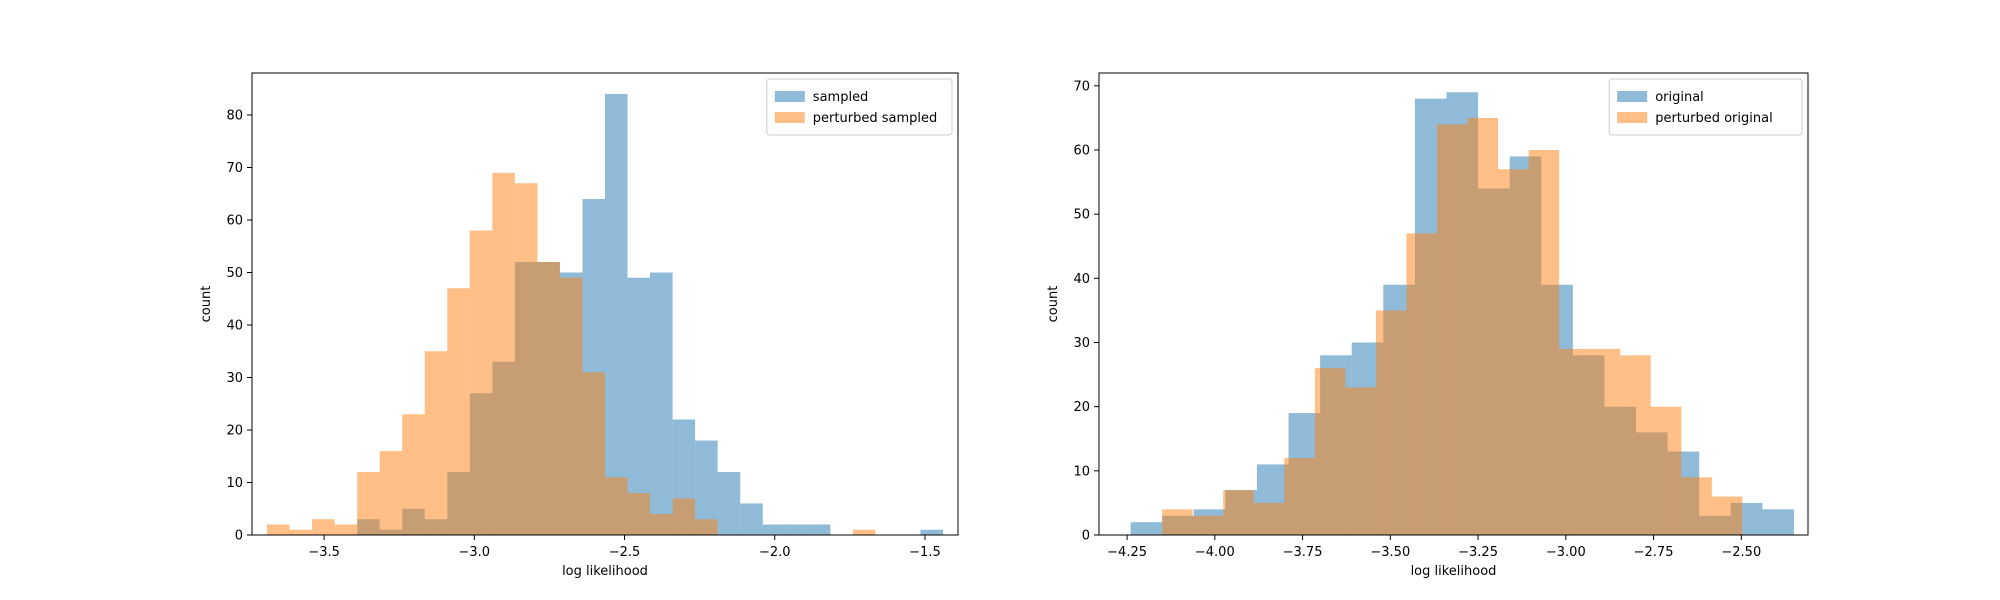 The width and height of the screenshot is (2000, 600). What do you see at coordinates (1086, 311) in the screenshot?
I see `right-y-axis-ticks: 0 10 20 30 40 50 60 70` at bounding box center [1086, 311].